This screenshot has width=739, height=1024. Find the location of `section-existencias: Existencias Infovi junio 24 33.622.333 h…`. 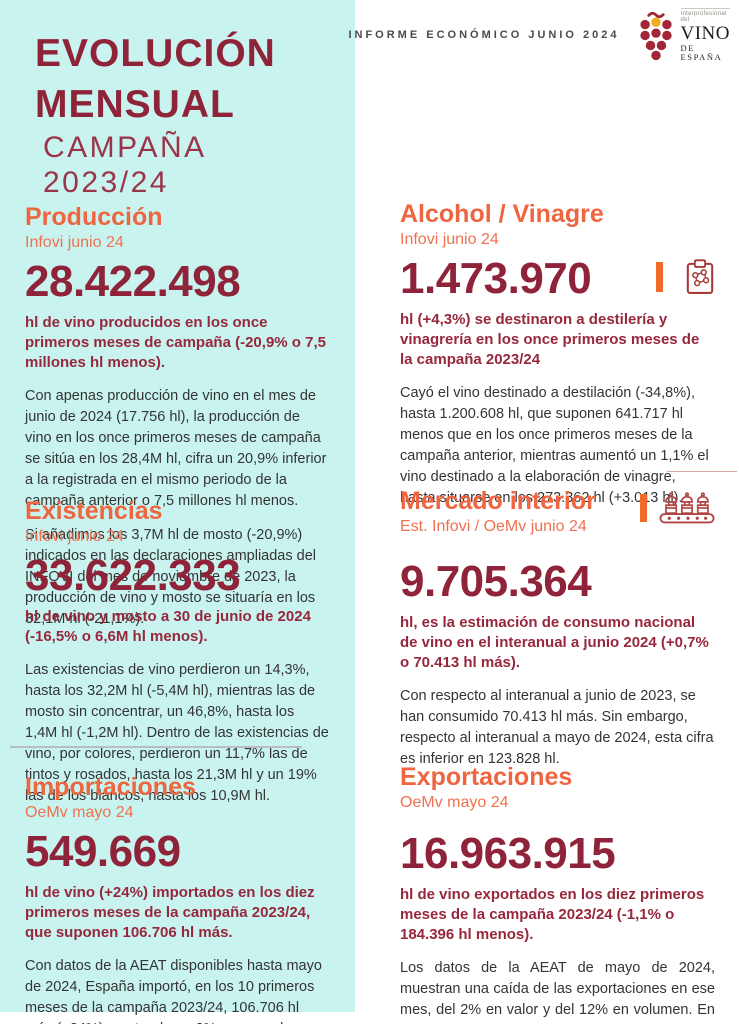

section-existencias: Existencias Infovi junio 24 33.622.333 h… is located at coordinates (177, 652).